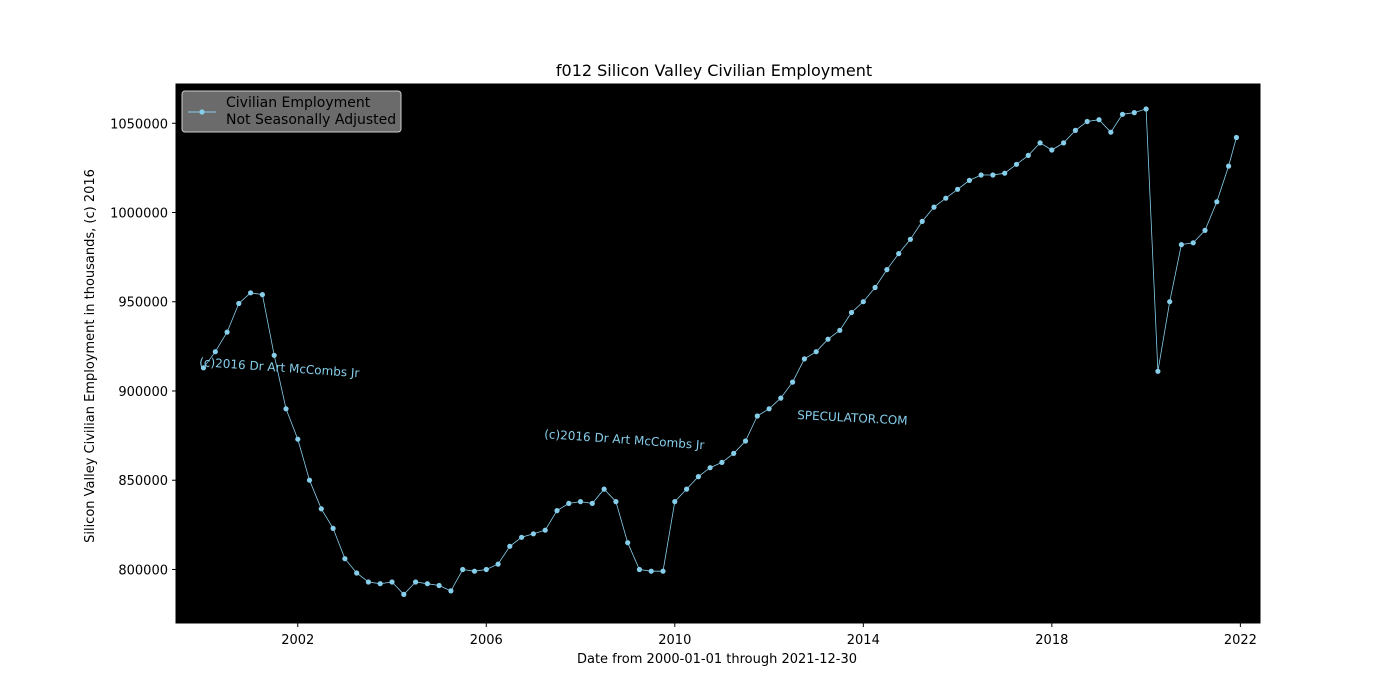 The height and width of the screenshot is (700, 1400). What do you see at coordinates (1051, 640) in the screenshot?
I see `x-tick-label: 2018` at bounding box center [1051, 640].